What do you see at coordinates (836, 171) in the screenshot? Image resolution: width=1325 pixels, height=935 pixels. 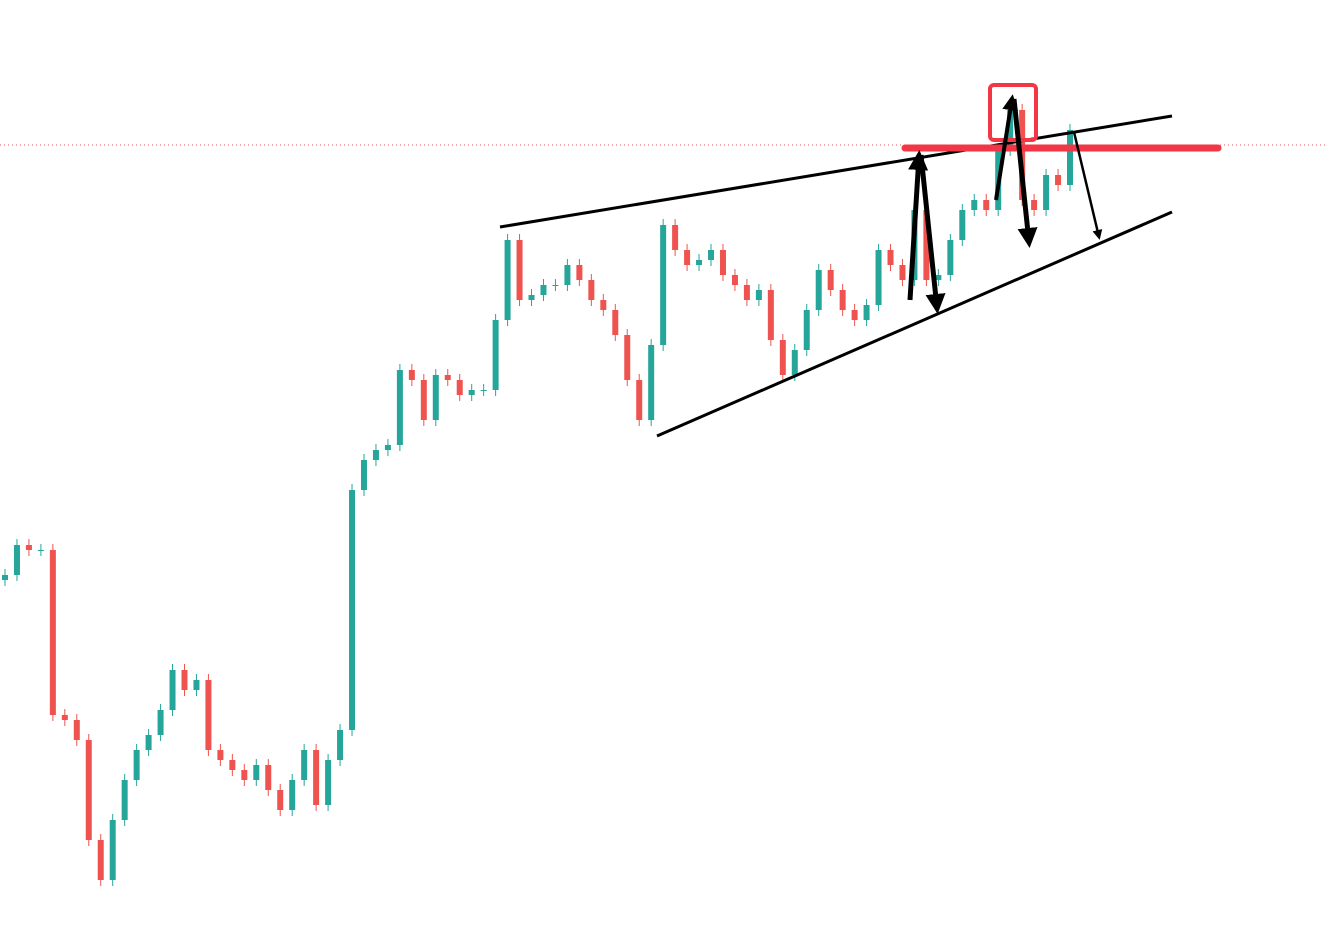 I see `upper-trendline` at bounding box center [836, 171].